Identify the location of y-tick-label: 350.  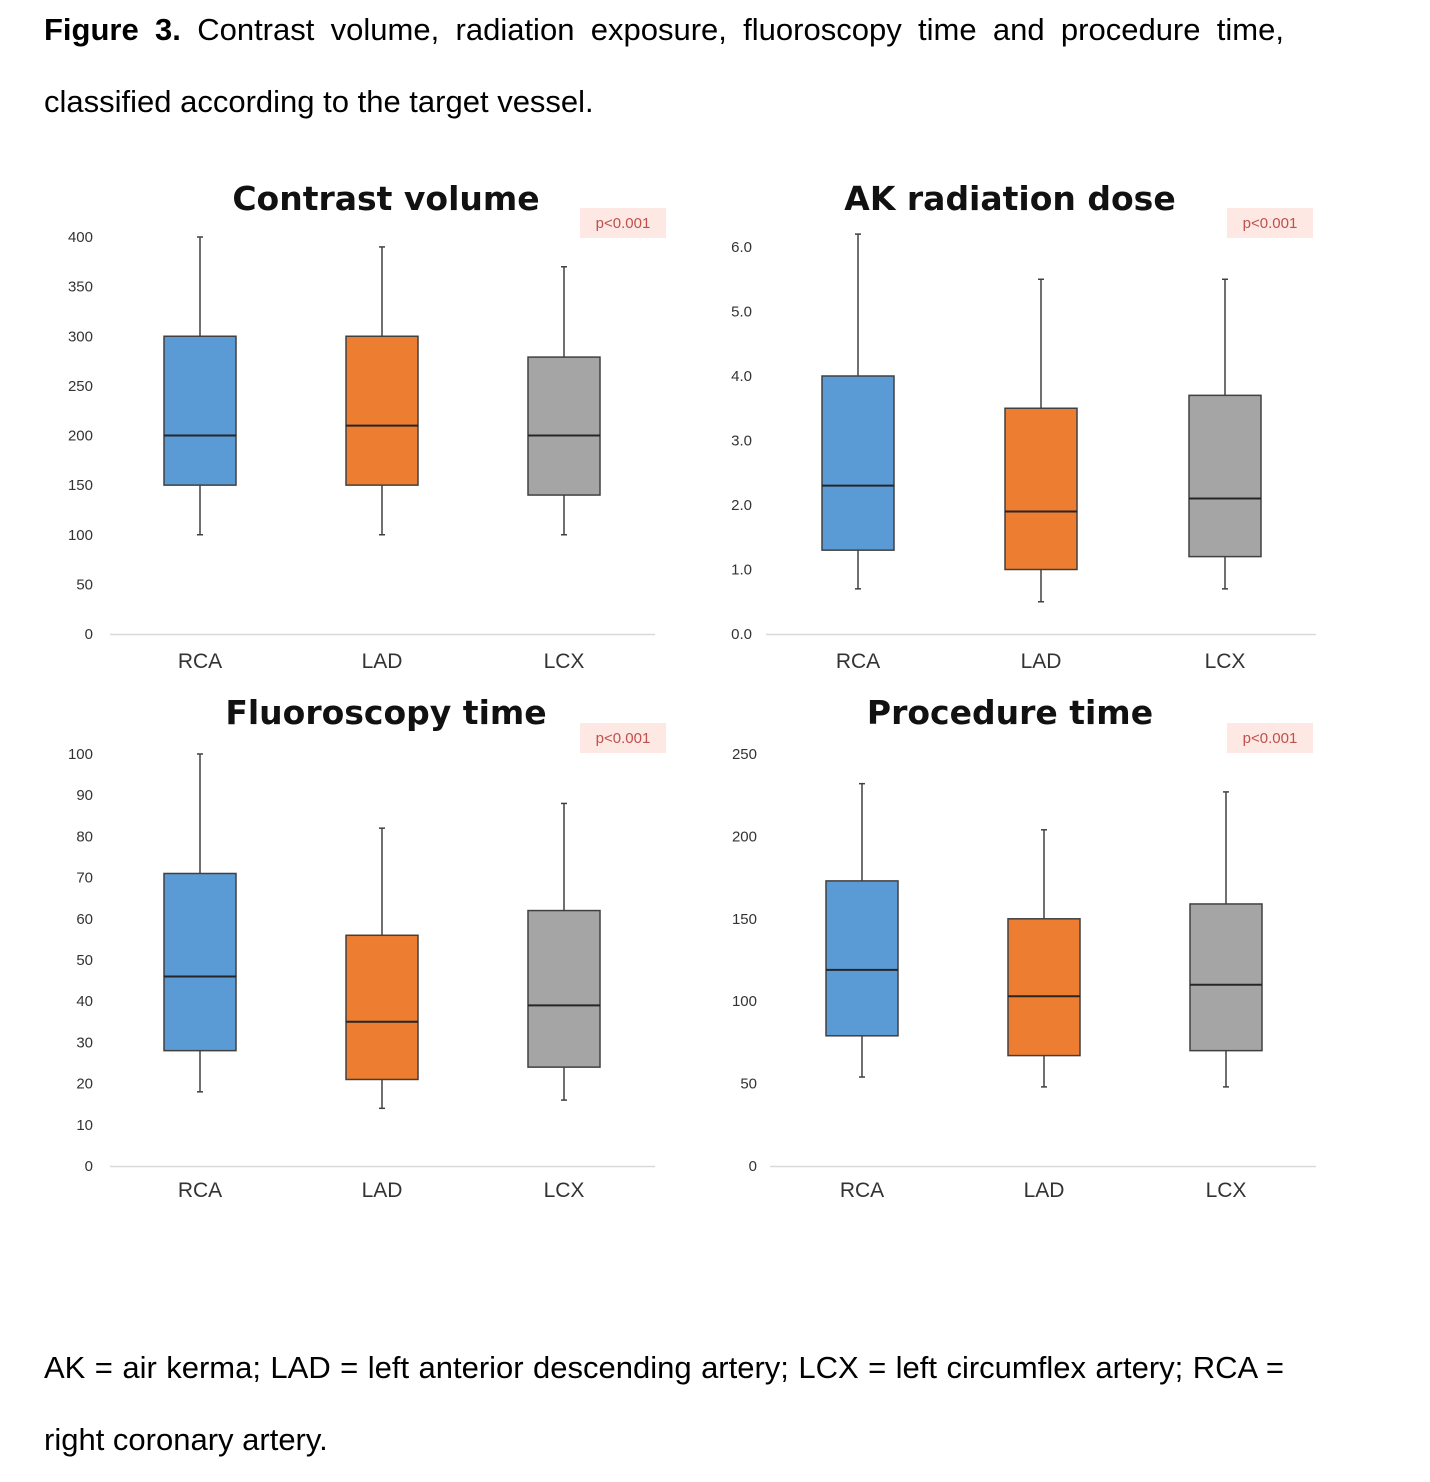
(80, 287).